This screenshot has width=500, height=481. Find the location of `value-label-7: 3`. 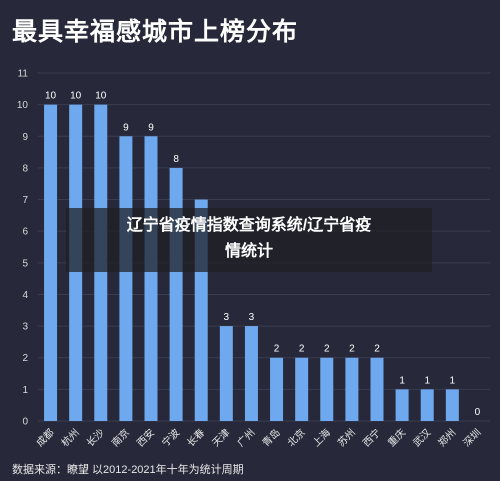

value-label-7: 3 is located at coordinates (227, 317).